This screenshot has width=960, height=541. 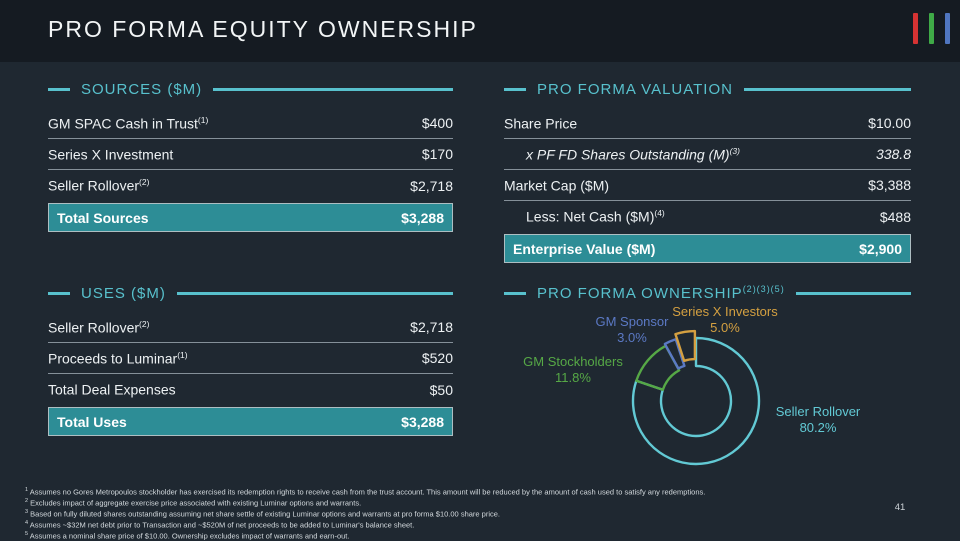 I want to click on title-bar: PRO FORMA EQUITY OWNERSHIP, so click(x=480, y=31).